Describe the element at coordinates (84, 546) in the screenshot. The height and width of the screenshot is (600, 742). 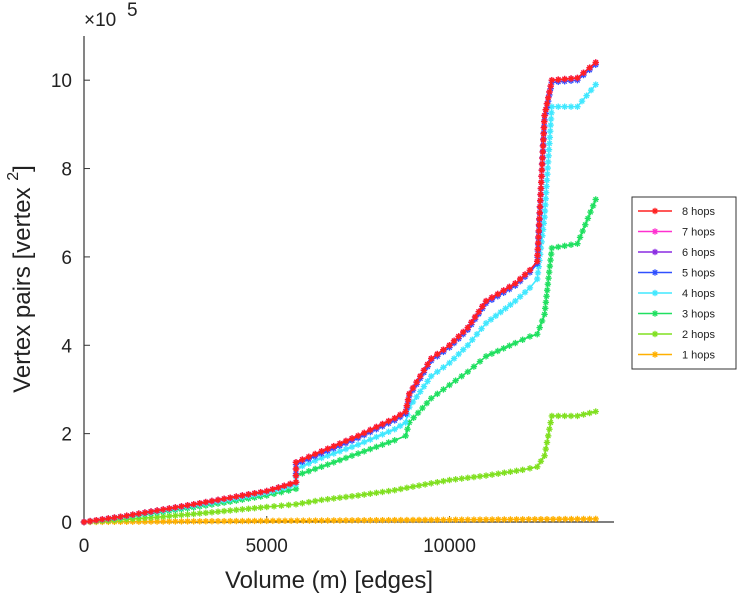
I see `x-tick-label: 0` at that location.